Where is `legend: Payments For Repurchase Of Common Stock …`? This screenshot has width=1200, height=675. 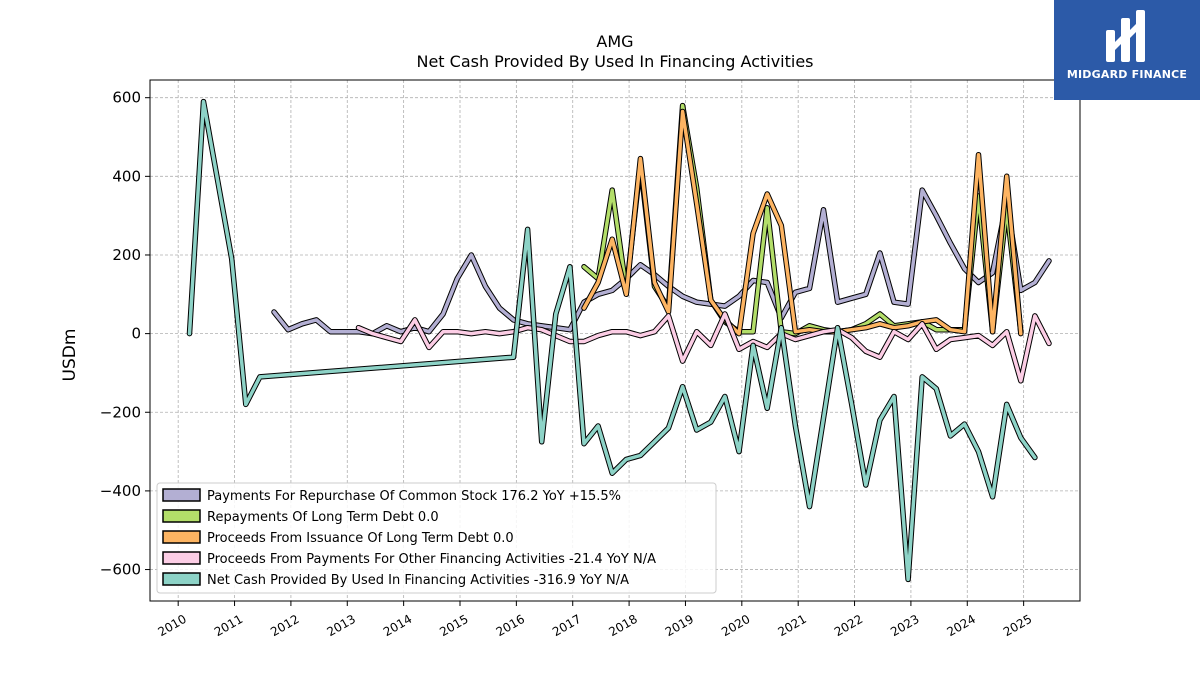 legend: Payments For Repurchase Of Common Stock … is located at coordinates (436, 538).